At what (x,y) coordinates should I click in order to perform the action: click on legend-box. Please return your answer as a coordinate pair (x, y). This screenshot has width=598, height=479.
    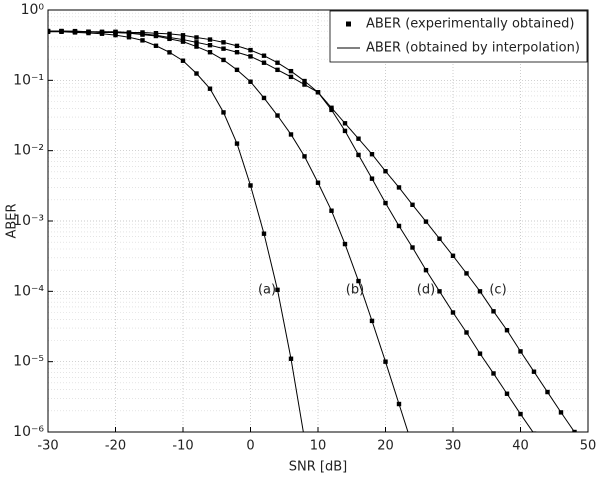
    Looking at the image, I should click on (458, 36).